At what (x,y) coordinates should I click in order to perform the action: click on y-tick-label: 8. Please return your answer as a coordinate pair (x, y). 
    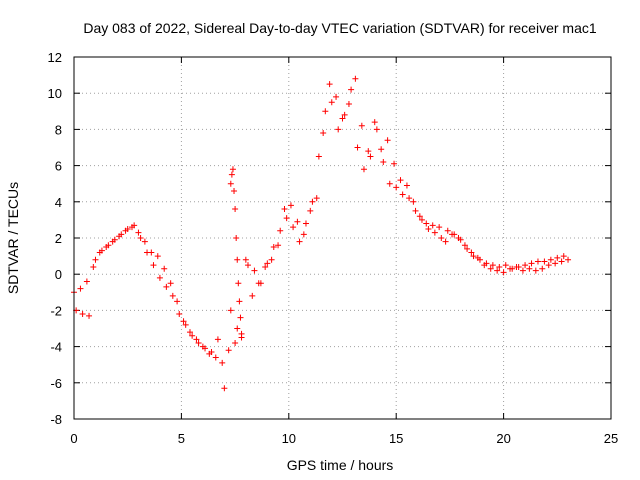
    Looking at the image, I should click on (58, 129).